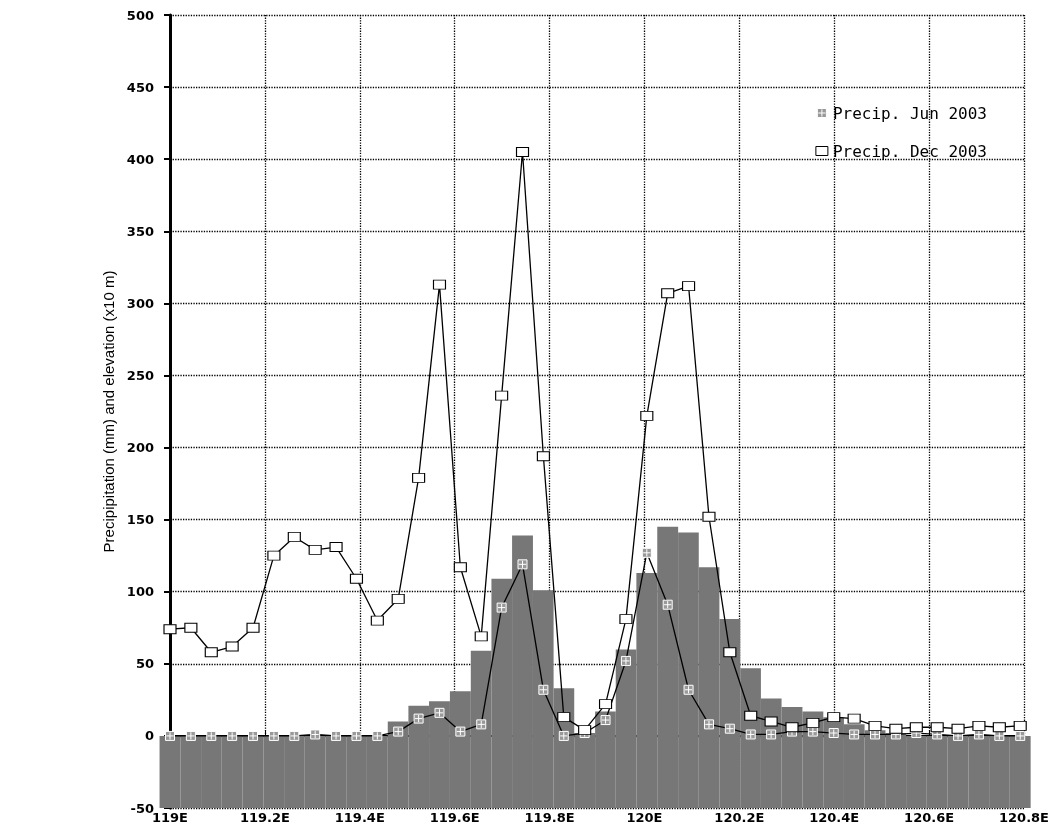 The height and width of the screenshot is (830, 1052). I want to click on y-tick-label: 100, so click(140, 592).